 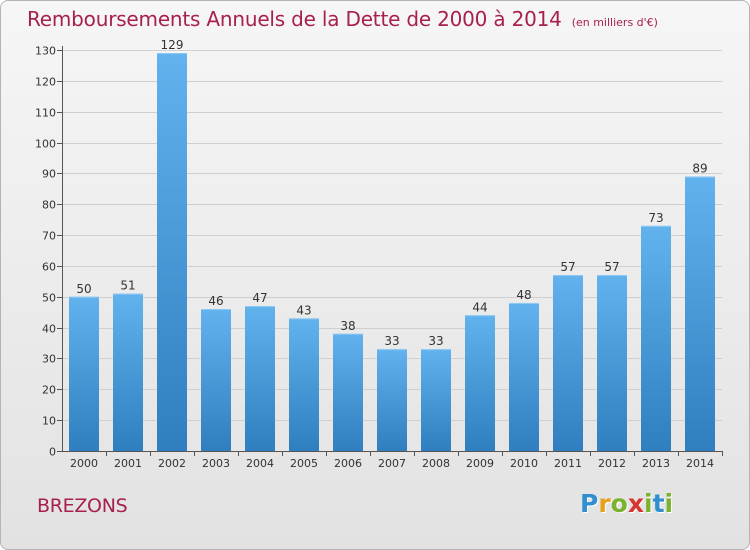 What do you see at coordinates (216, 463) in the screenshot?
I see `x-tick-label: 2003` at bounding box center [216, 463].